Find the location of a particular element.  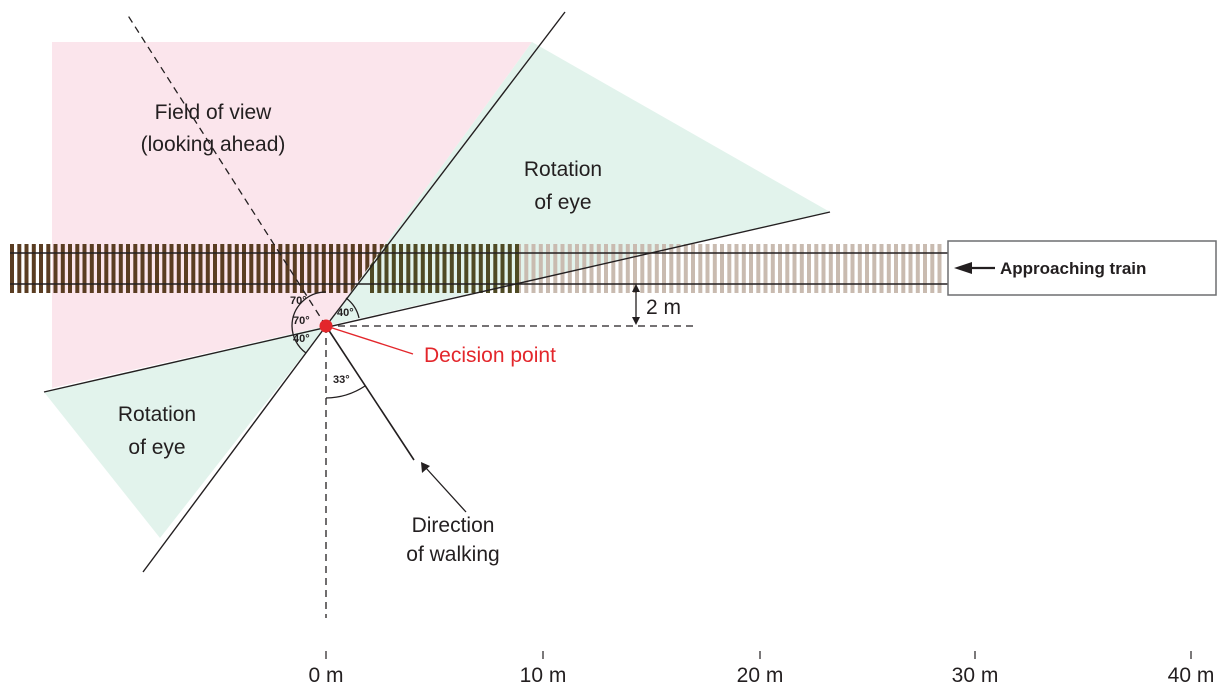

axis-tick-label: 40 m is located at coordinates (1191, 675).